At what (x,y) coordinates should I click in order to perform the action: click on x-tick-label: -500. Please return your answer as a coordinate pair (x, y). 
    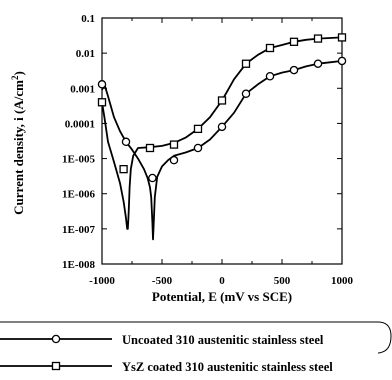
    Looking at the image, I should click on (162, 281).